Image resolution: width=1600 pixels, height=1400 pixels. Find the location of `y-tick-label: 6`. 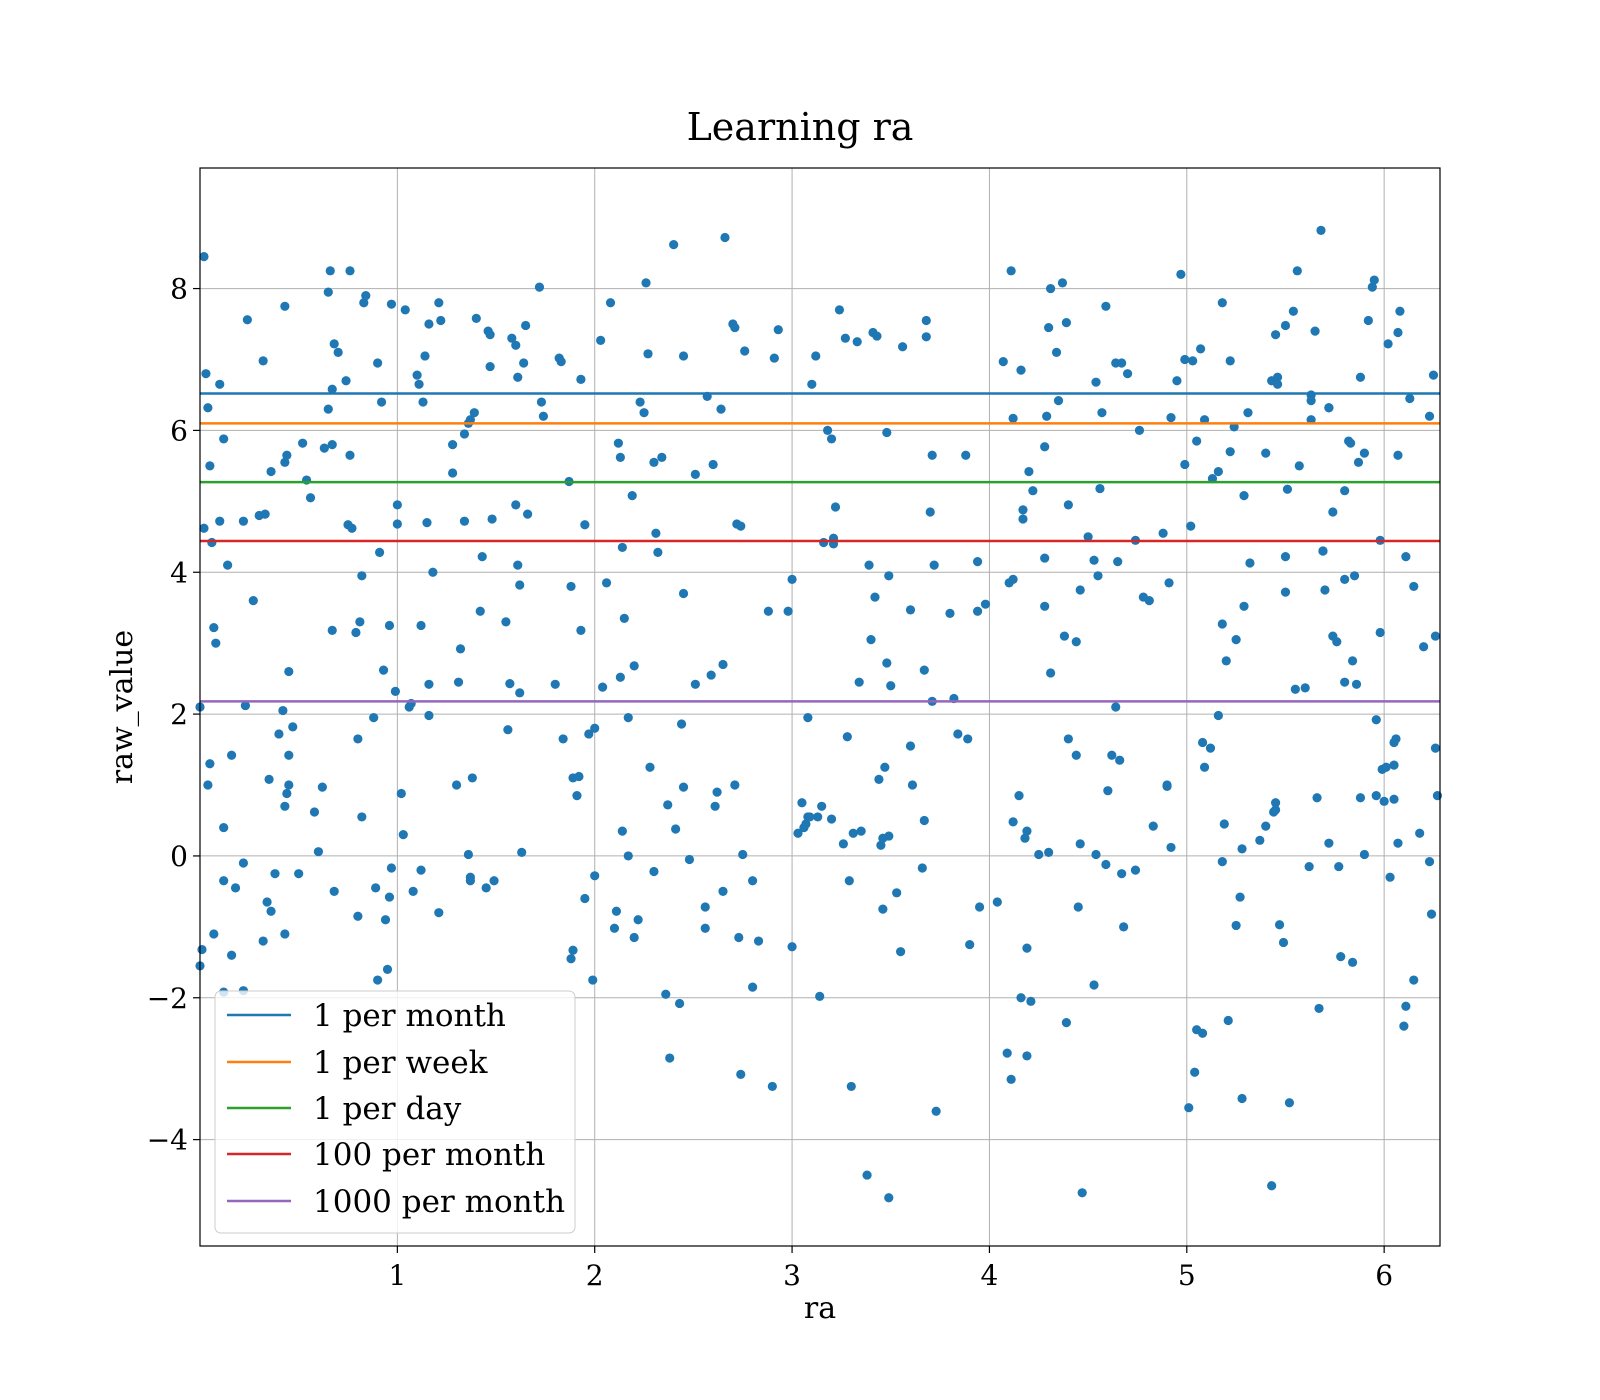

y-tick-label: 6 is located at coordinates (179, 430).